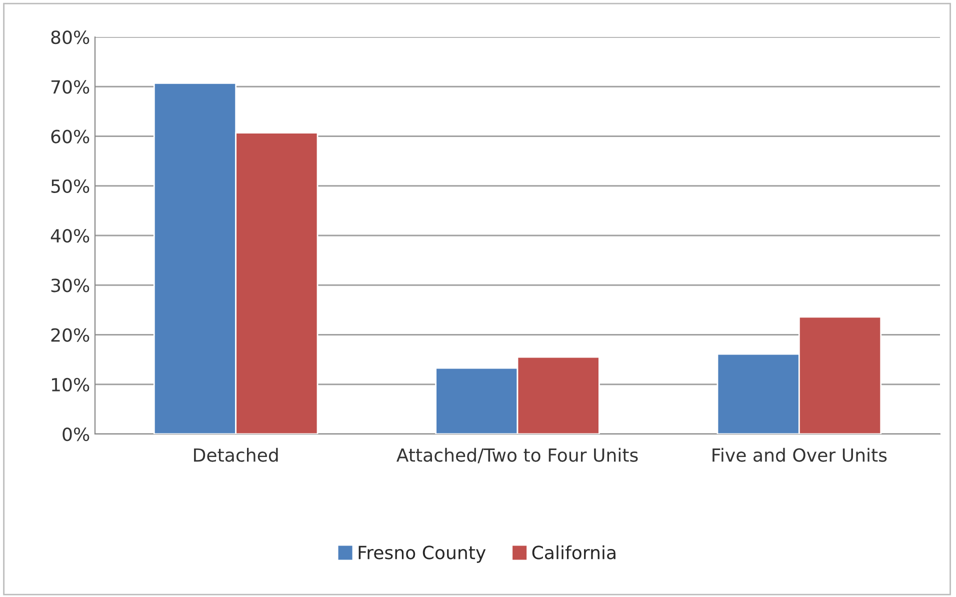 This screenshot has width=956, height=597. What do you see at coordinates (70, 37) in the screenshot?
I see `y-tick-label: 80%` at bounding box center [70, 37].